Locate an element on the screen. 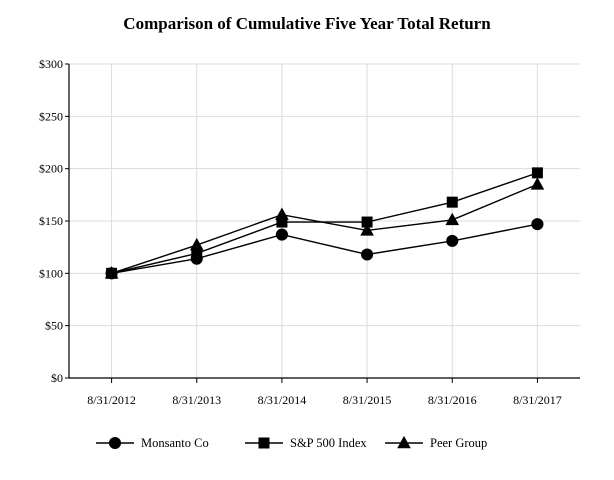  x-tick-label: 8/31/2017 is located at coordinates (537, 400).